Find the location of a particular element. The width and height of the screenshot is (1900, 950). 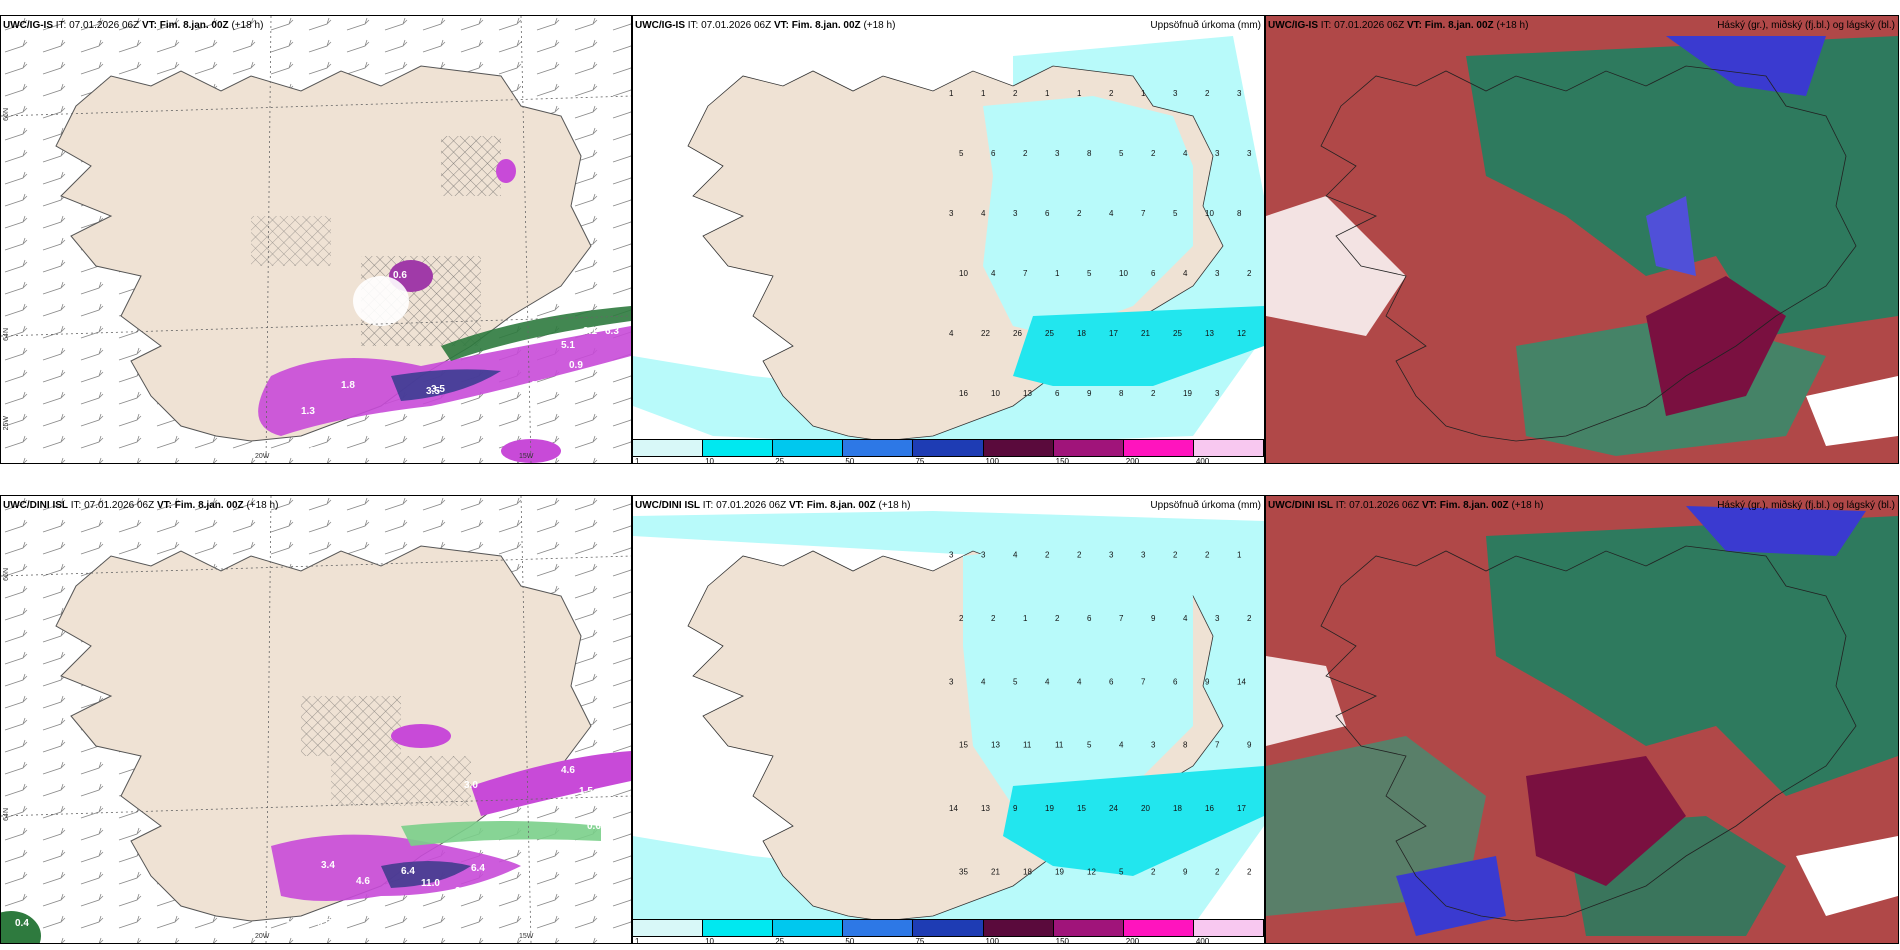

value-label: 20 is located at coordinates (1145, 808).